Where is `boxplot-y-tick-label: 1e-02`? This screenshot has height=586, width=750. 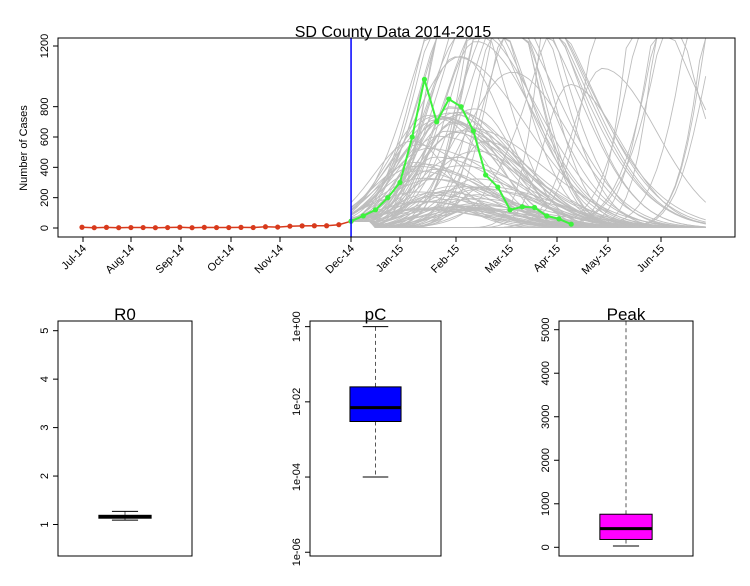
boxplot-y-tick-label: 1e-02 is located at coordinates (297, 402).